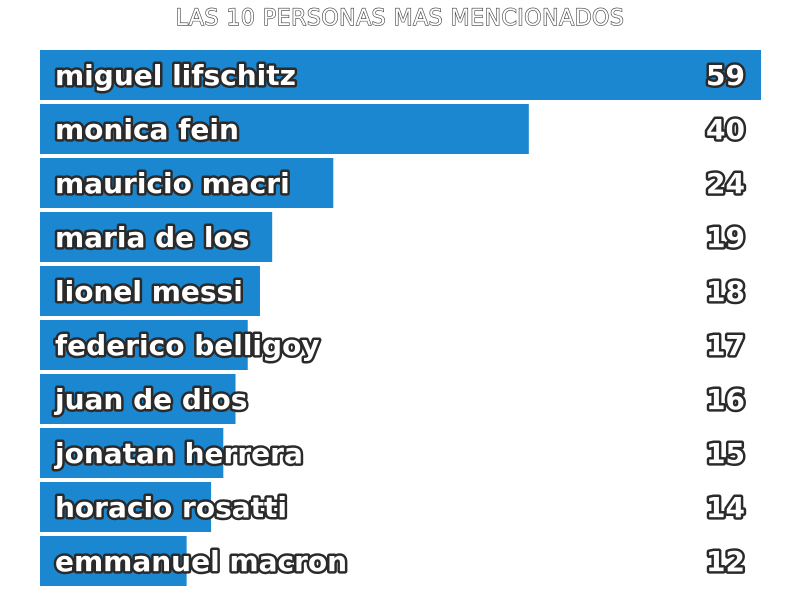 The width and height of the screenshot is (800, 614). What do you see at coordinates (178, 453) in the screenshot?
I see `bar-label-8: jonatan herrera` at bounding box center [178, 453].